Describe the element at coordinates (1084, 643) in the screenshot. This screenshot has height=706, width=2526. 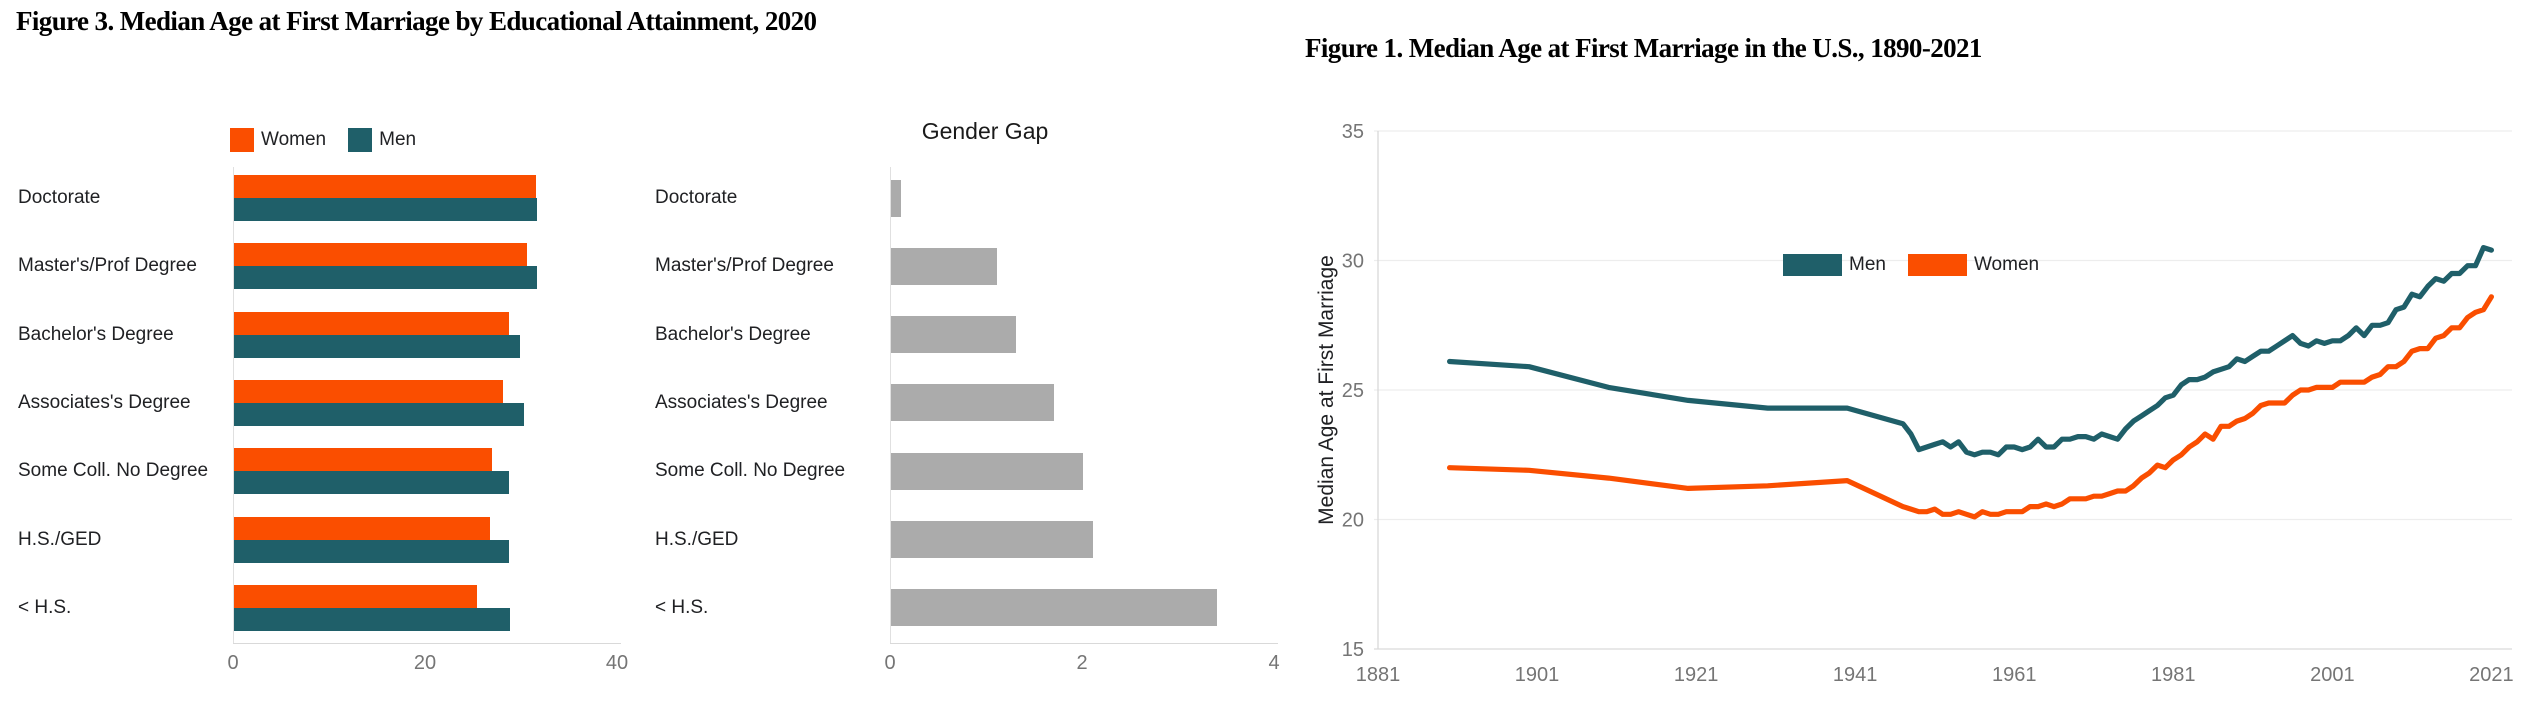
I see `gender-gap-x-axis-line` at that location.